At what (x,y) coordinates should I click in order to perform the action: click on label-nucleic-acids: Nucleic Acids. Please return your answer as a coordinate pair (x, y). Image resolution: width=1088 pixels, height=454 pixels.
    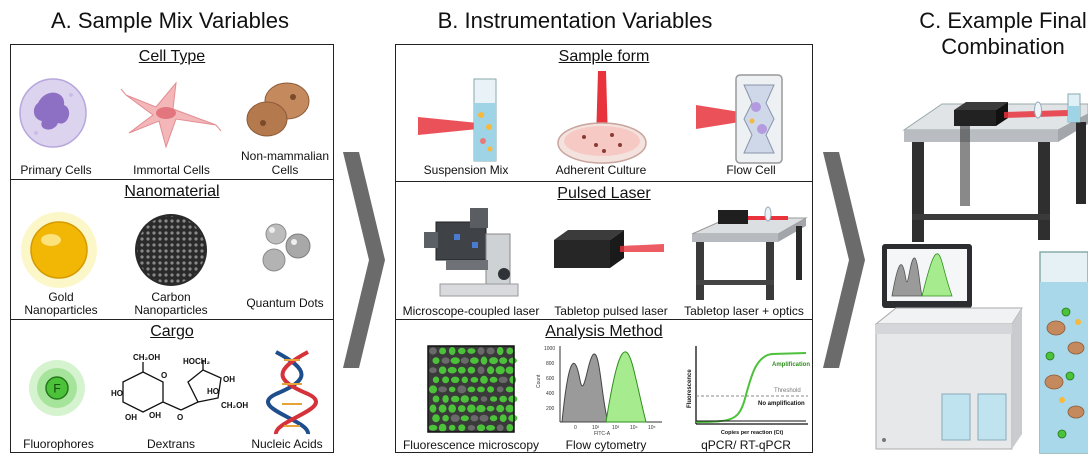
    Looking at the image, I should click on (287, 444).